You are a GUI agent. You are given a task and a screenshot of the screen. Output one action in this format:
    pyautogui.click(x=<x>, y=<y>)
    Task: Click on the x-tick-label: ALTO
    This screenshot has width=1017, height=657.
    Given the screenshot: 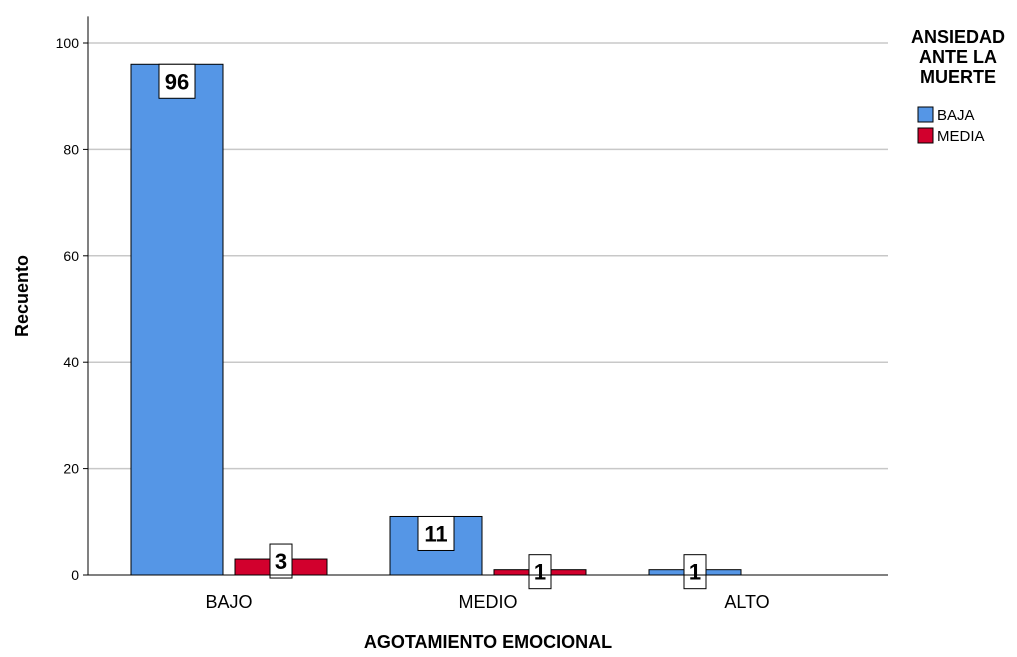 What is the action you would take?
    pyautogui.click(x=746, y=602)
    